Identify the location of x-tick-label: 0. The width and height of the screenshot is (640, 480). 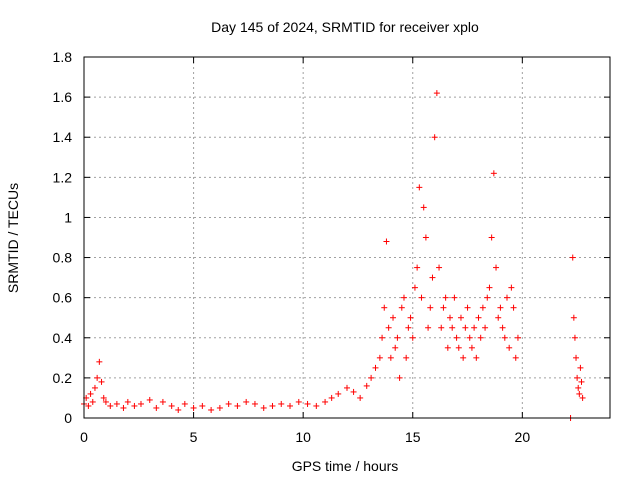
(84, 437).